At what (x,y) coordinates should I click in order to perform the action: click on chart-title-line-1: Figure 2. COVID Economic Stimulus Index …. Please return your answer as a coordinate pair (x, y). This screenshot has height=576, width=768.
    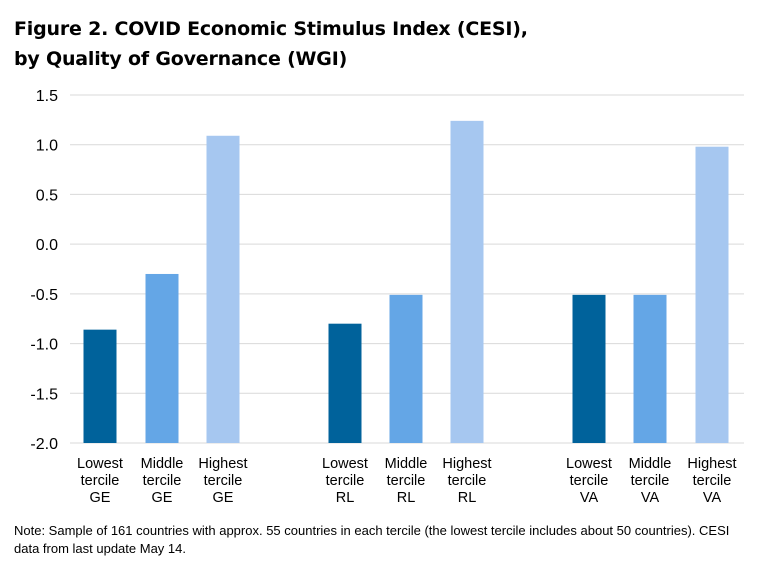
    Looking at the image, I should click on (271, 29).